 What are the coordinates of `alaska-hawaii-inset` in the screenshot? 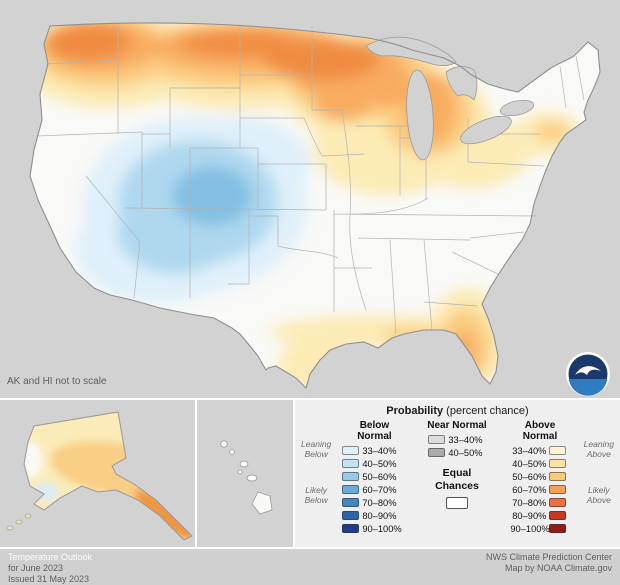 It's located at (146, 472).